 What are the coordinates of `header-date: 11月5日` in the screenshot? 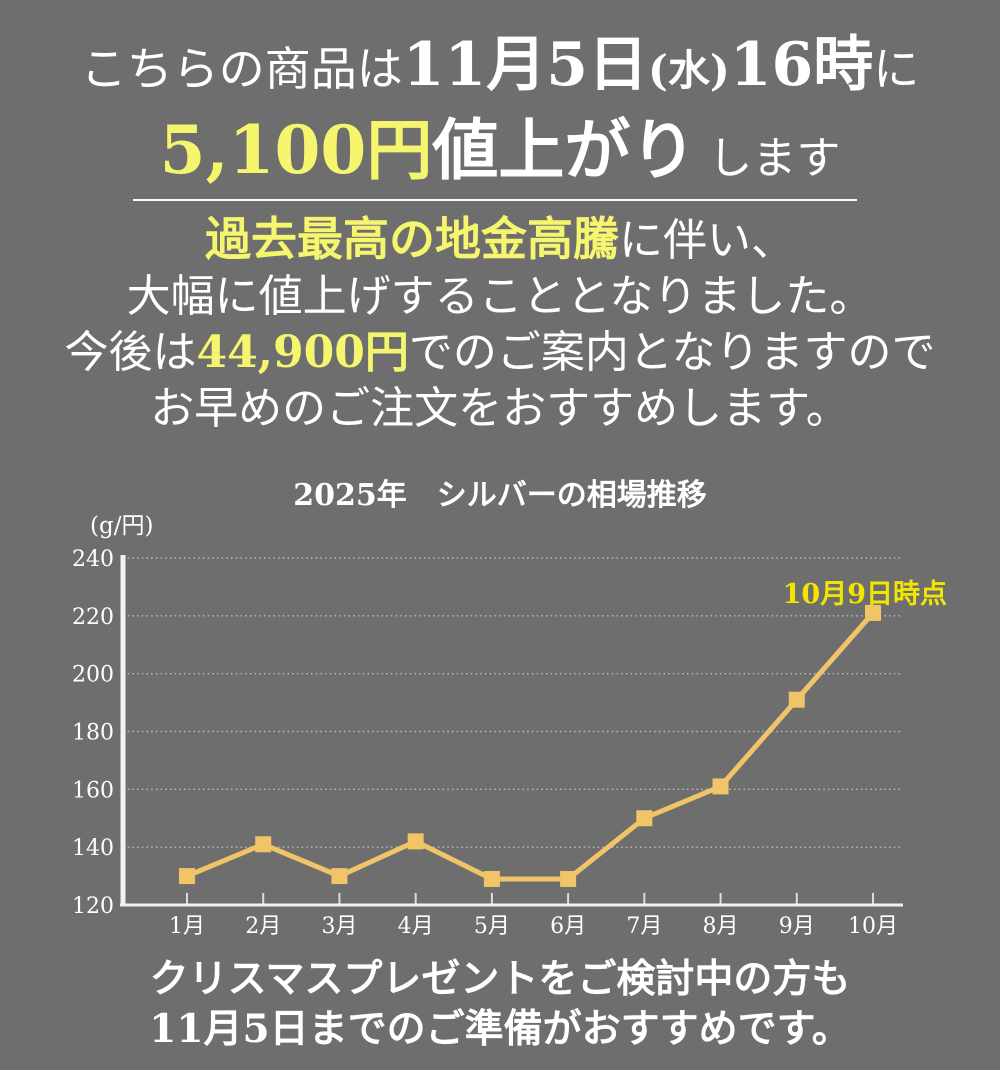 It's located at (525, 65).